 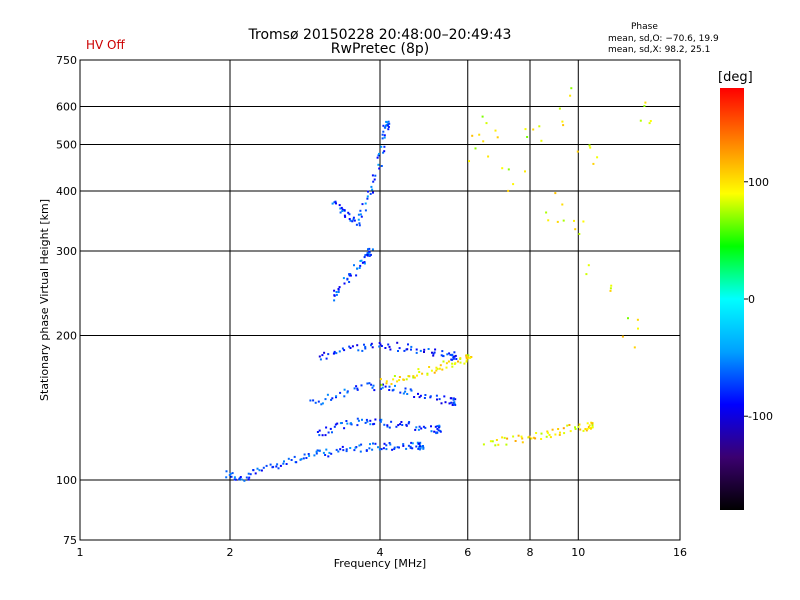 I want to click on phase-stats-x: mean, sd,X: 98.2, 25.1, so click(x=659, y=50).